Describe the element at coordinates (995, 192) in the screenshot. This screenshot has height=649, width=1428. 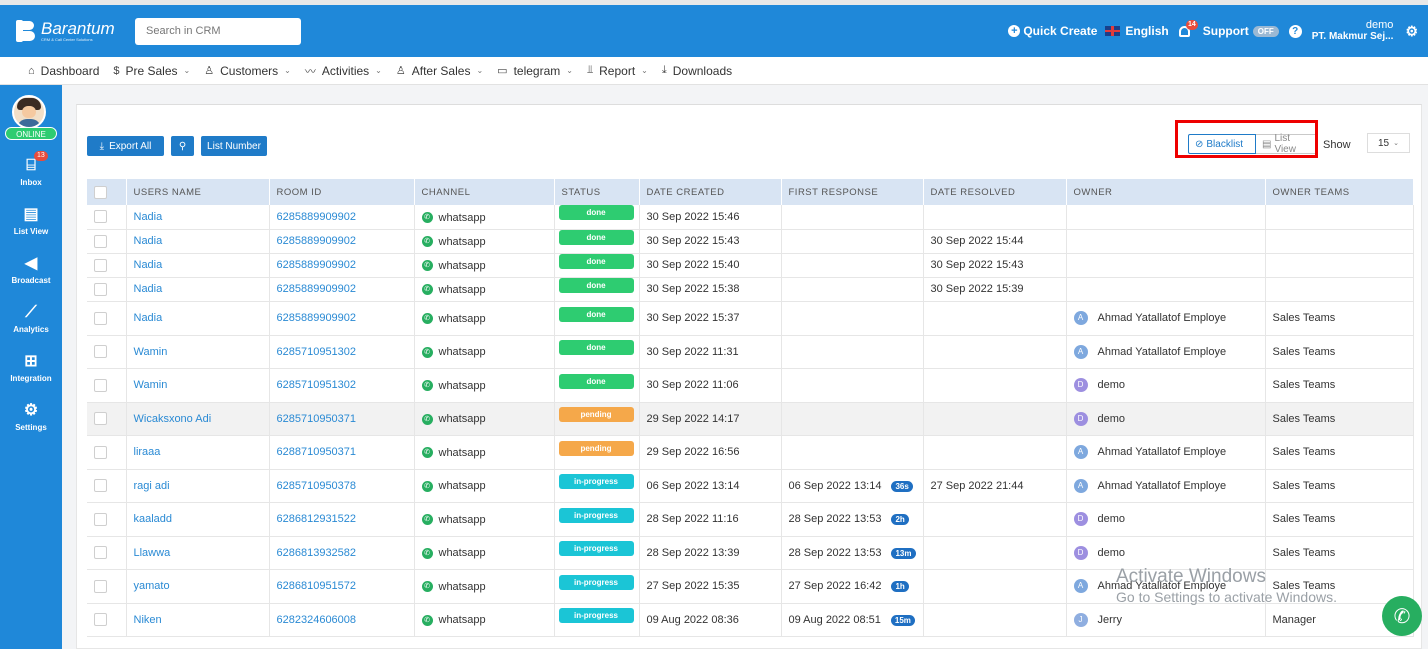
I see `column-header-date-resolved: DATE RESOLVED` at that location.